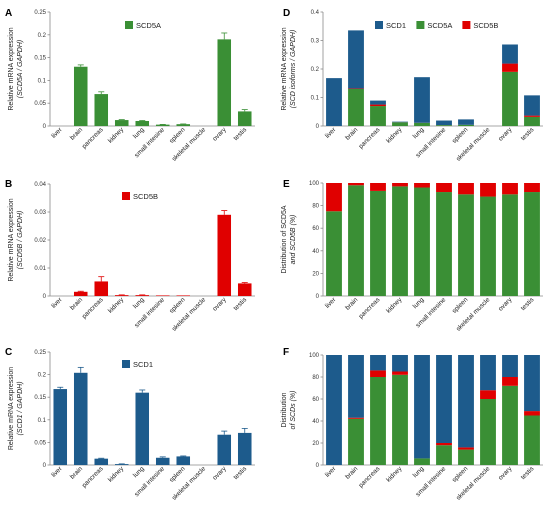 This screenshot has height=515, width=550. Describe the element at coordinates (396, 25) in the screenshot. I see `legend-label-scd1: SCD1` at that location.